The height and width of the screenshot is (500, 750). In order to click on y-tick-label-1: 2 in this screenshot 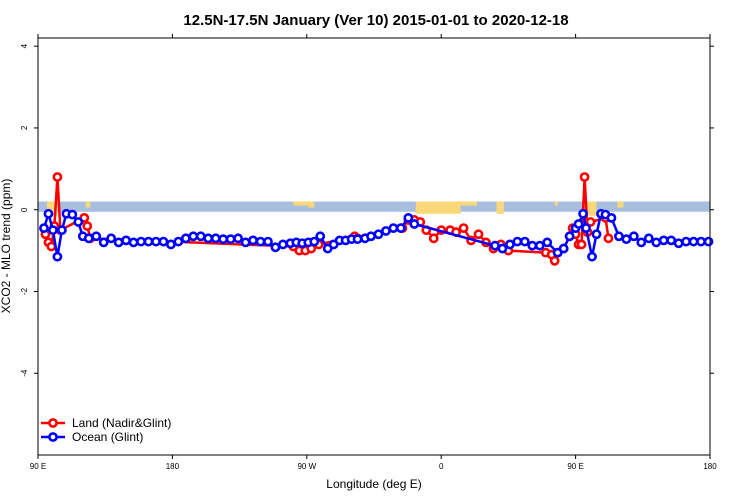, I will do `click(24, 127)`.